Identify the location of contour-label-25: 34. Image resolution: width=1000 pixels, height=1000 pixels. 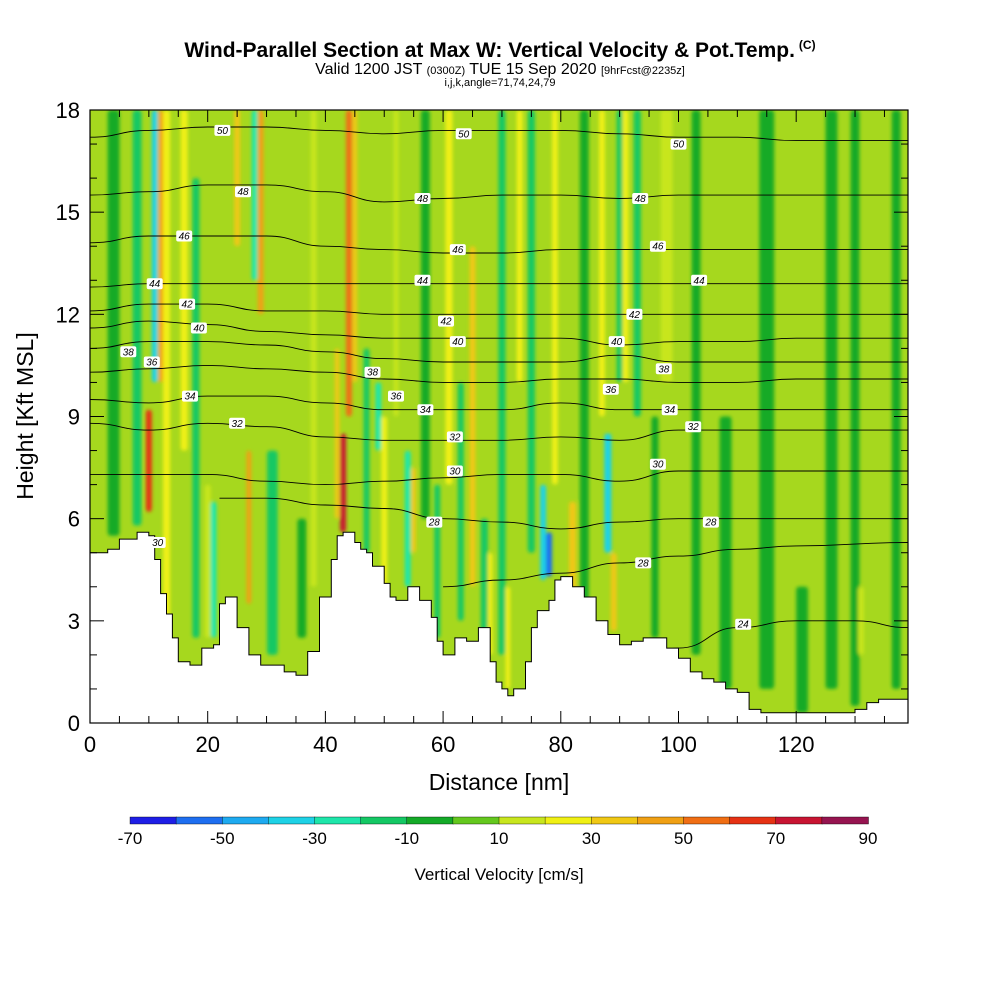
(425, 410).